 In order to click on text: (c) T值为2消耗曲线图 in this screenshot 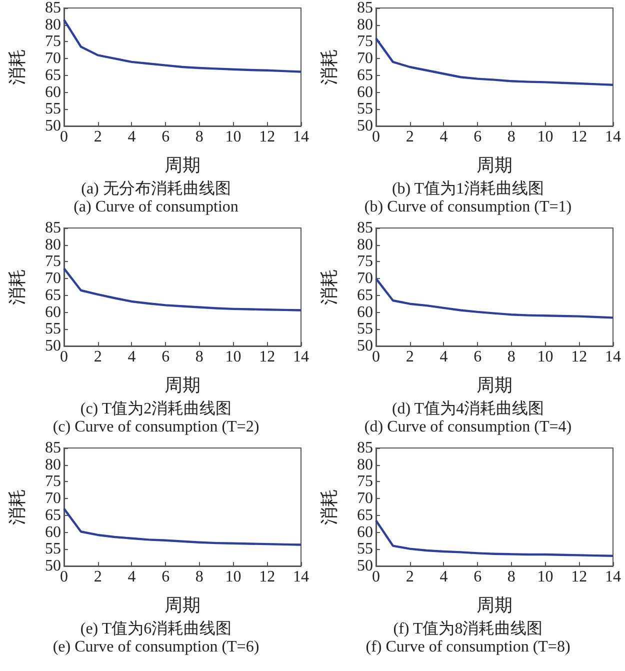, I will do `click(156, 409)`.